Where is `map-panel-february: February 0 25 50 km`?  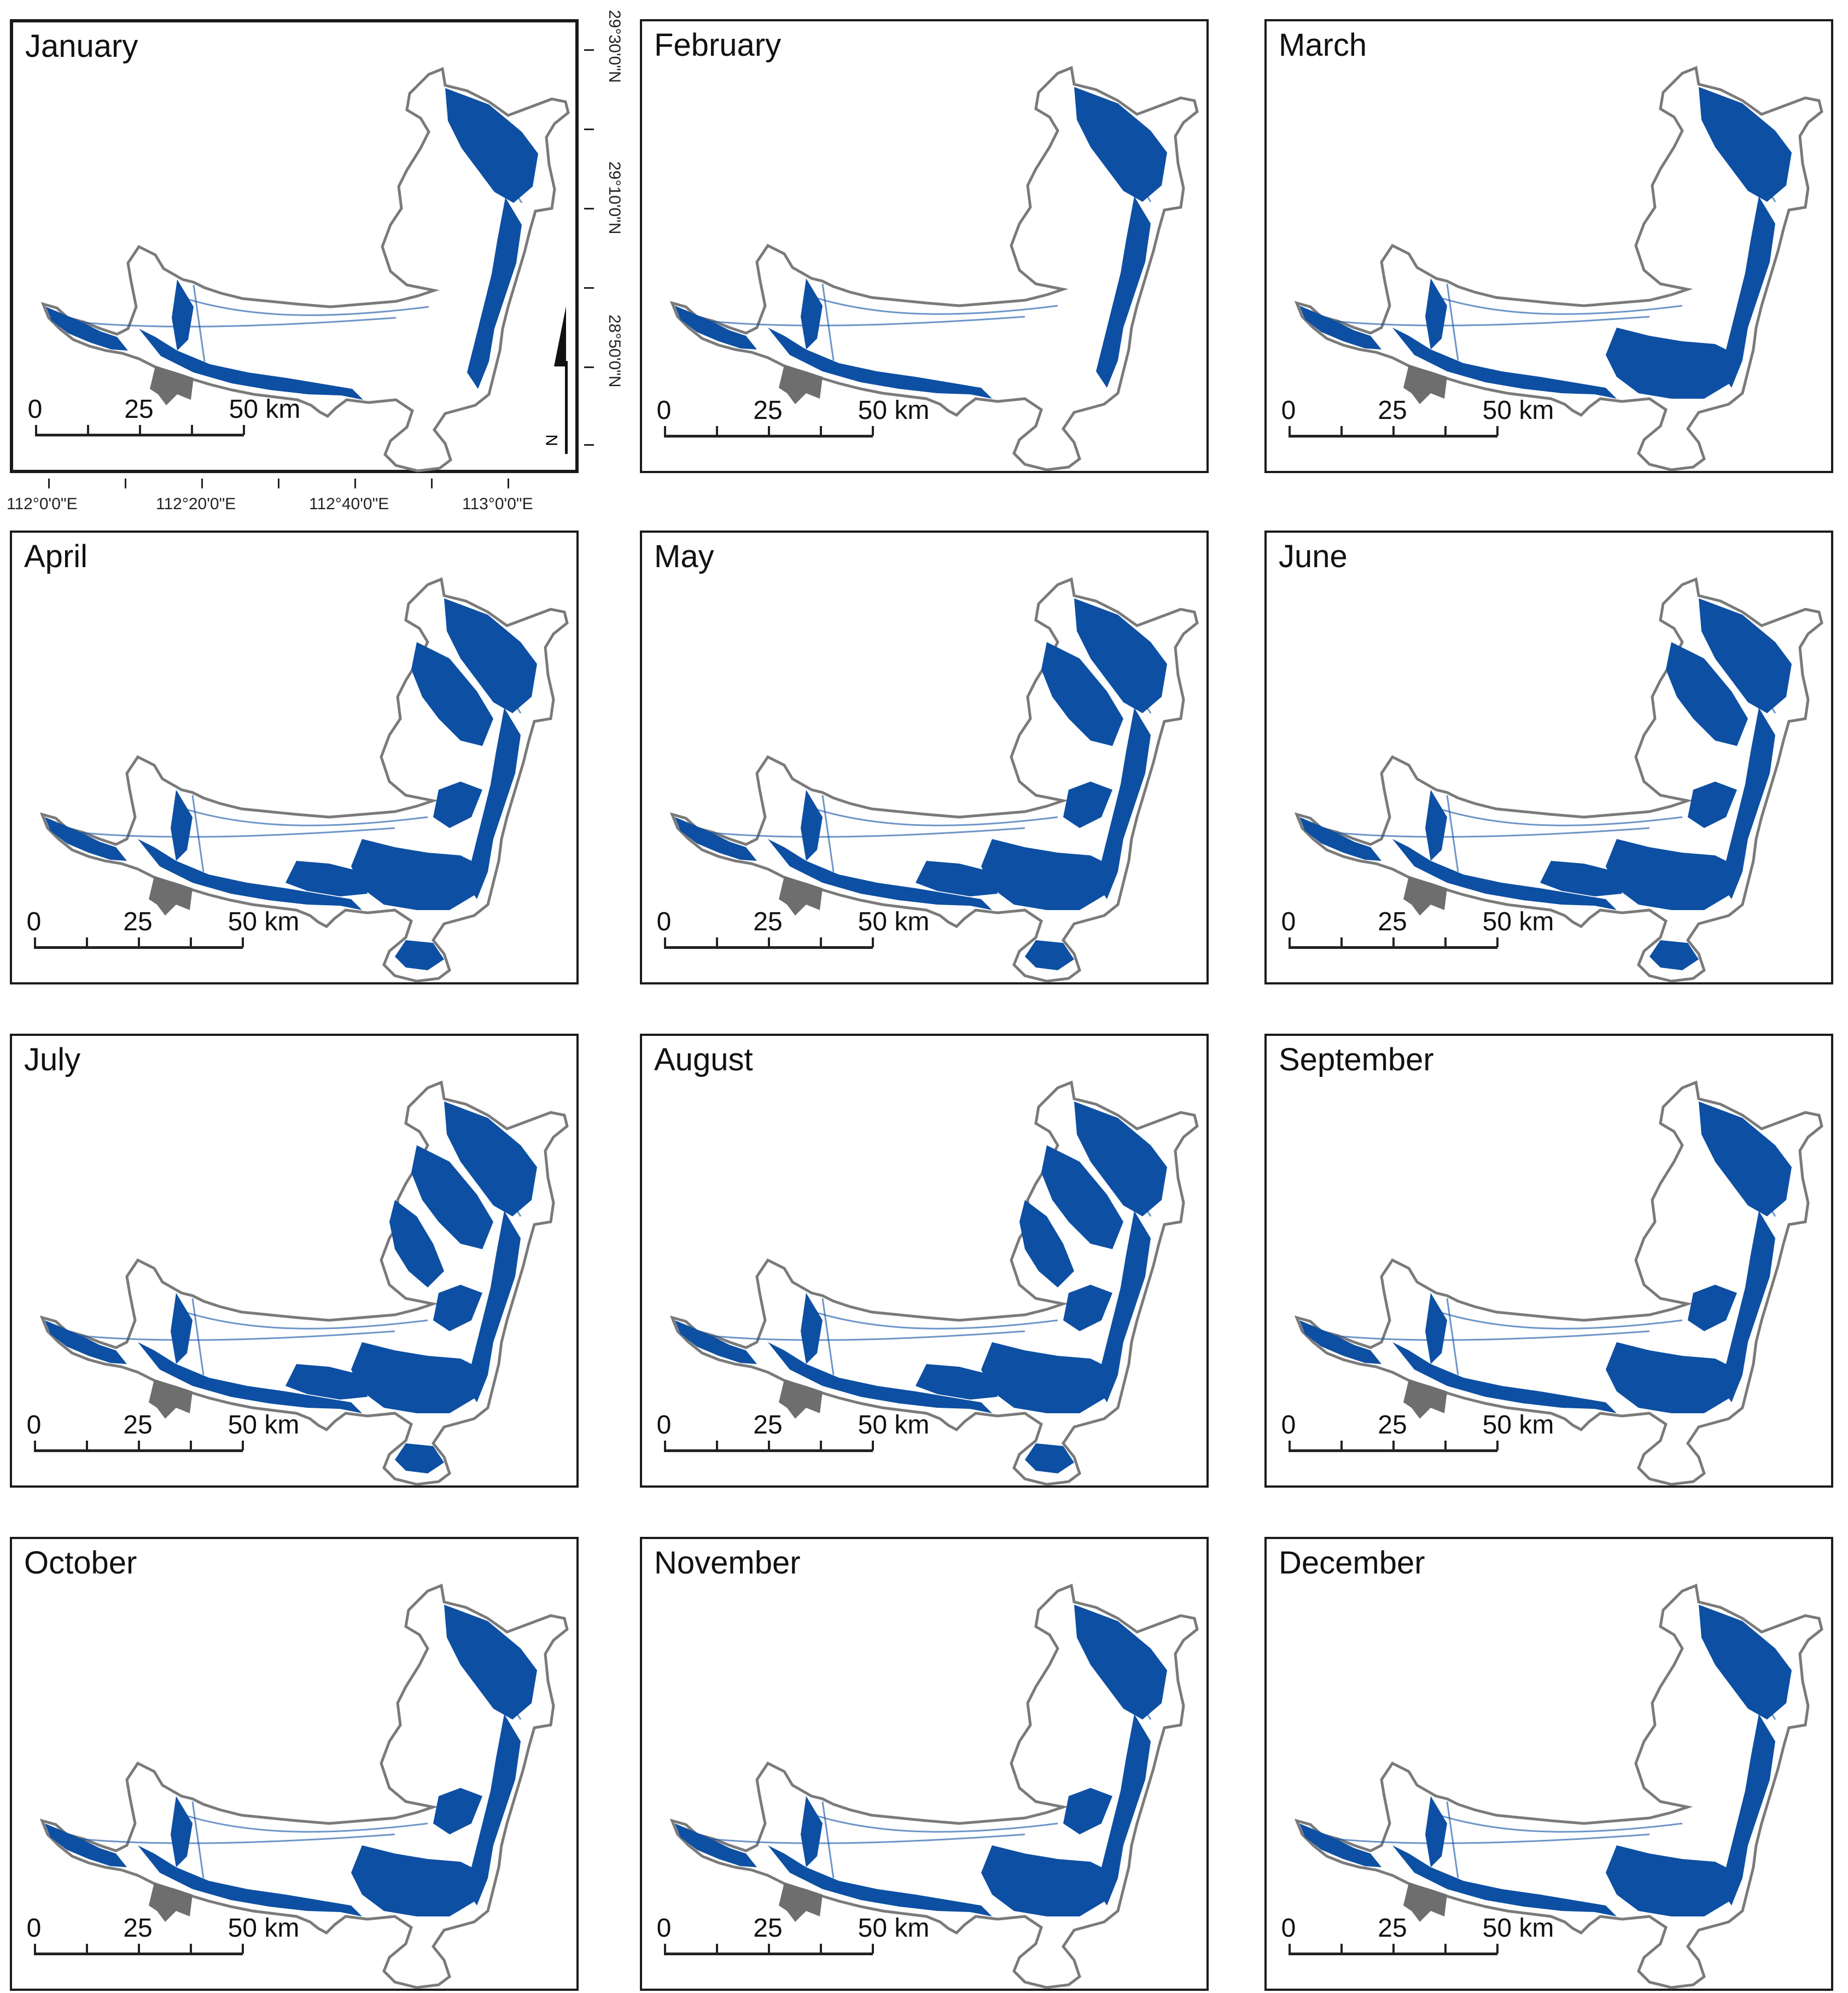 map-panel-february: February 0 25 50 km is located at coordinates (924, 246).